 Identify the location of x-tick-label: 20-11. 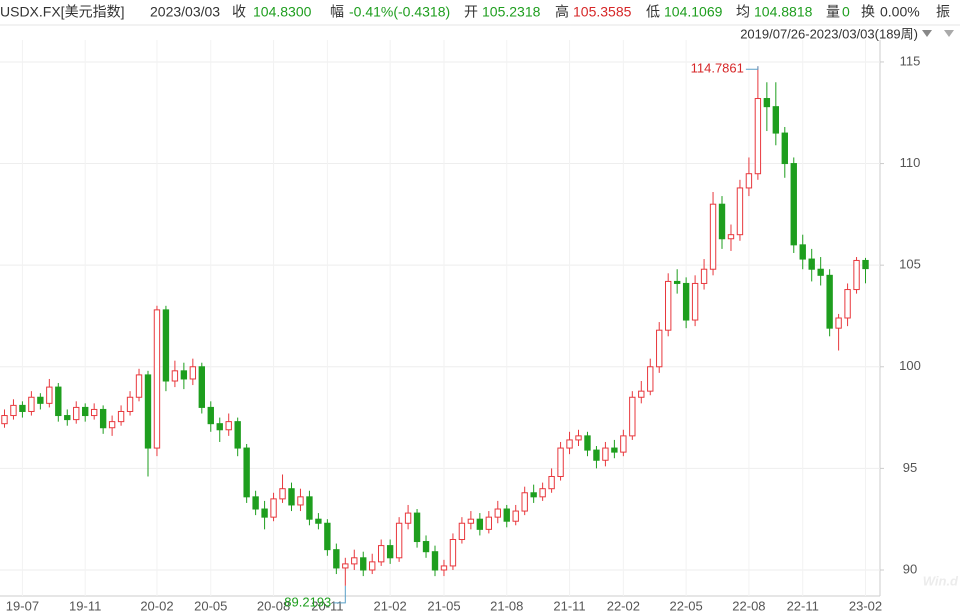
(327, 605).